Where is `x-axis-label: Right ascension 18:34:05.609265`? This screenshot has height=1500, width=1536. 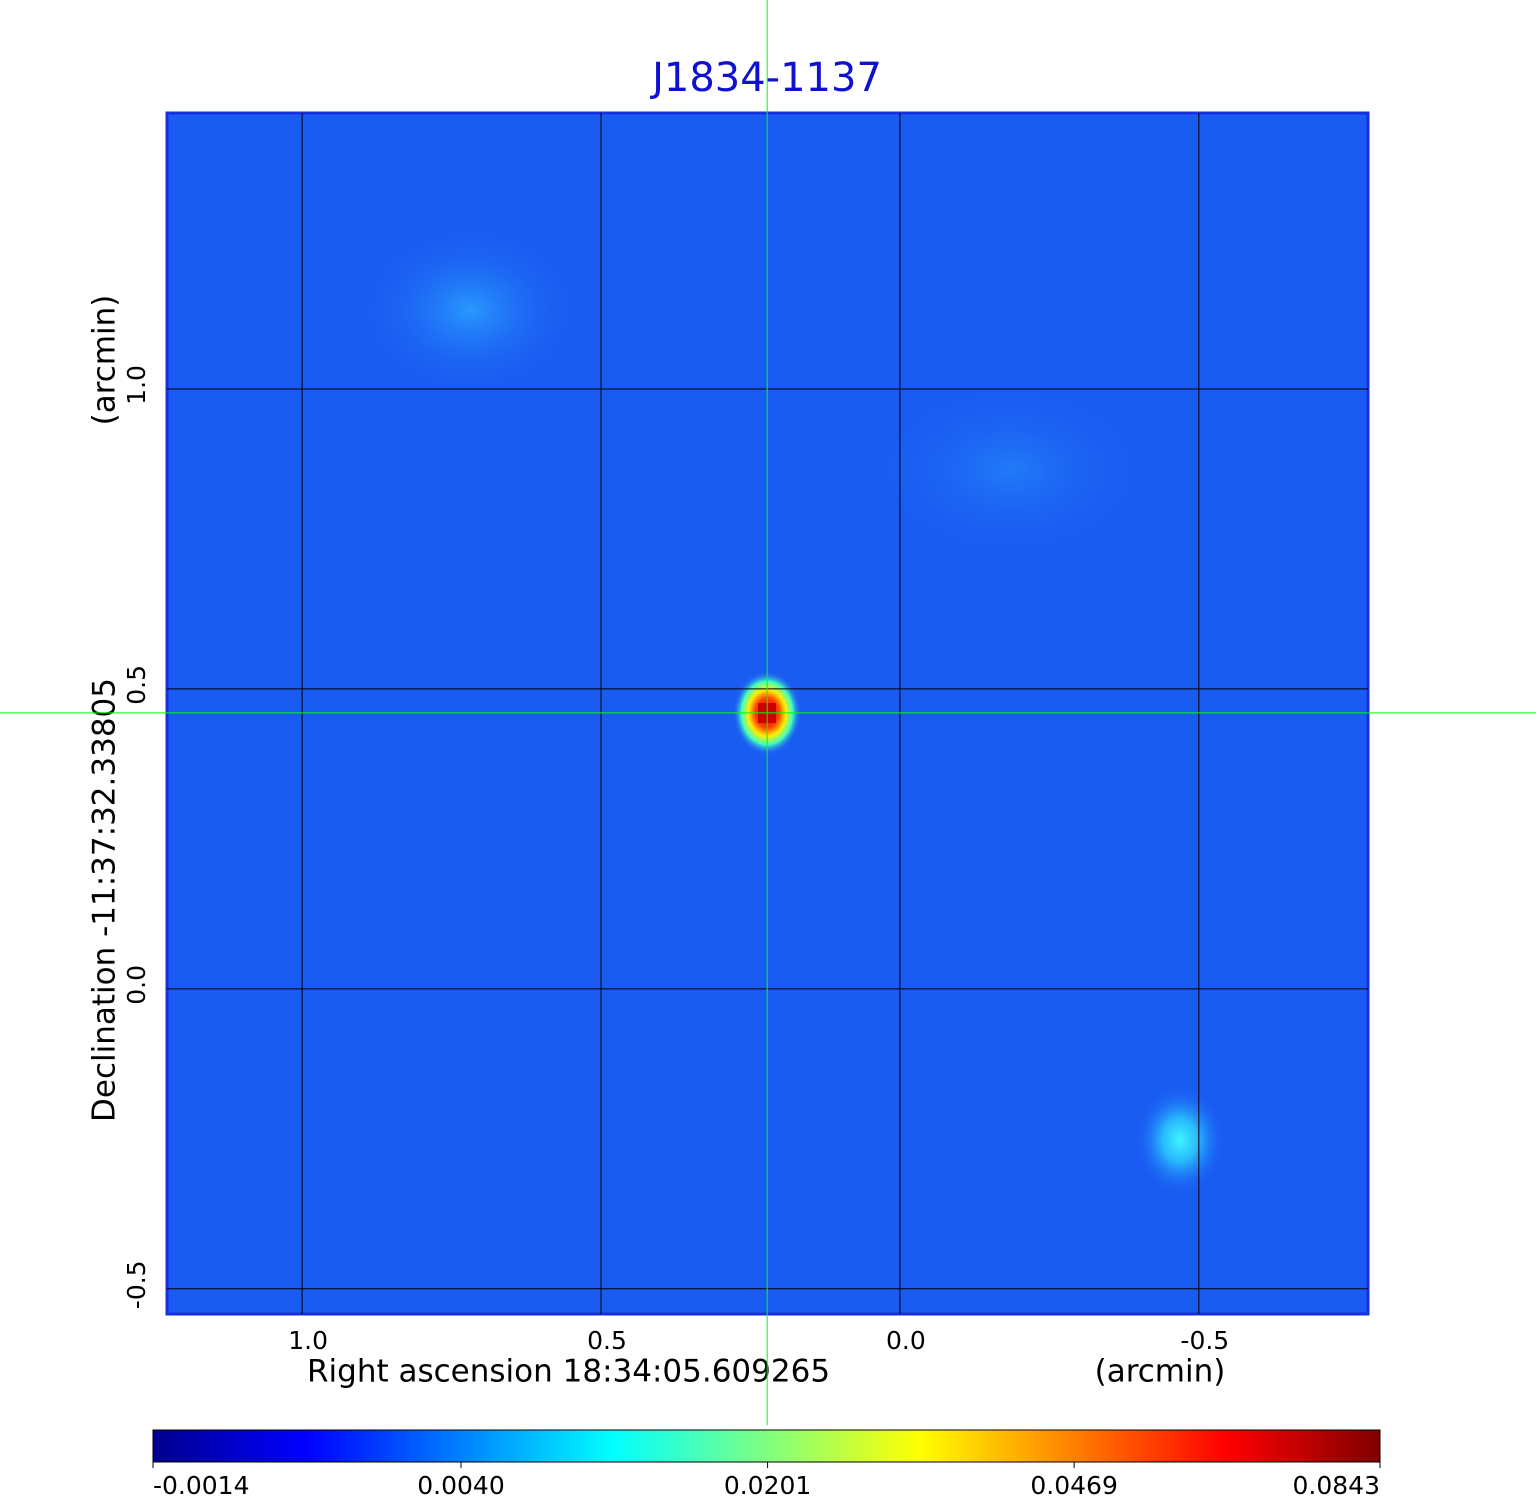 x-axis-label: Right ascension 18:34:05.609265 is located at coordinates (568, 1372).